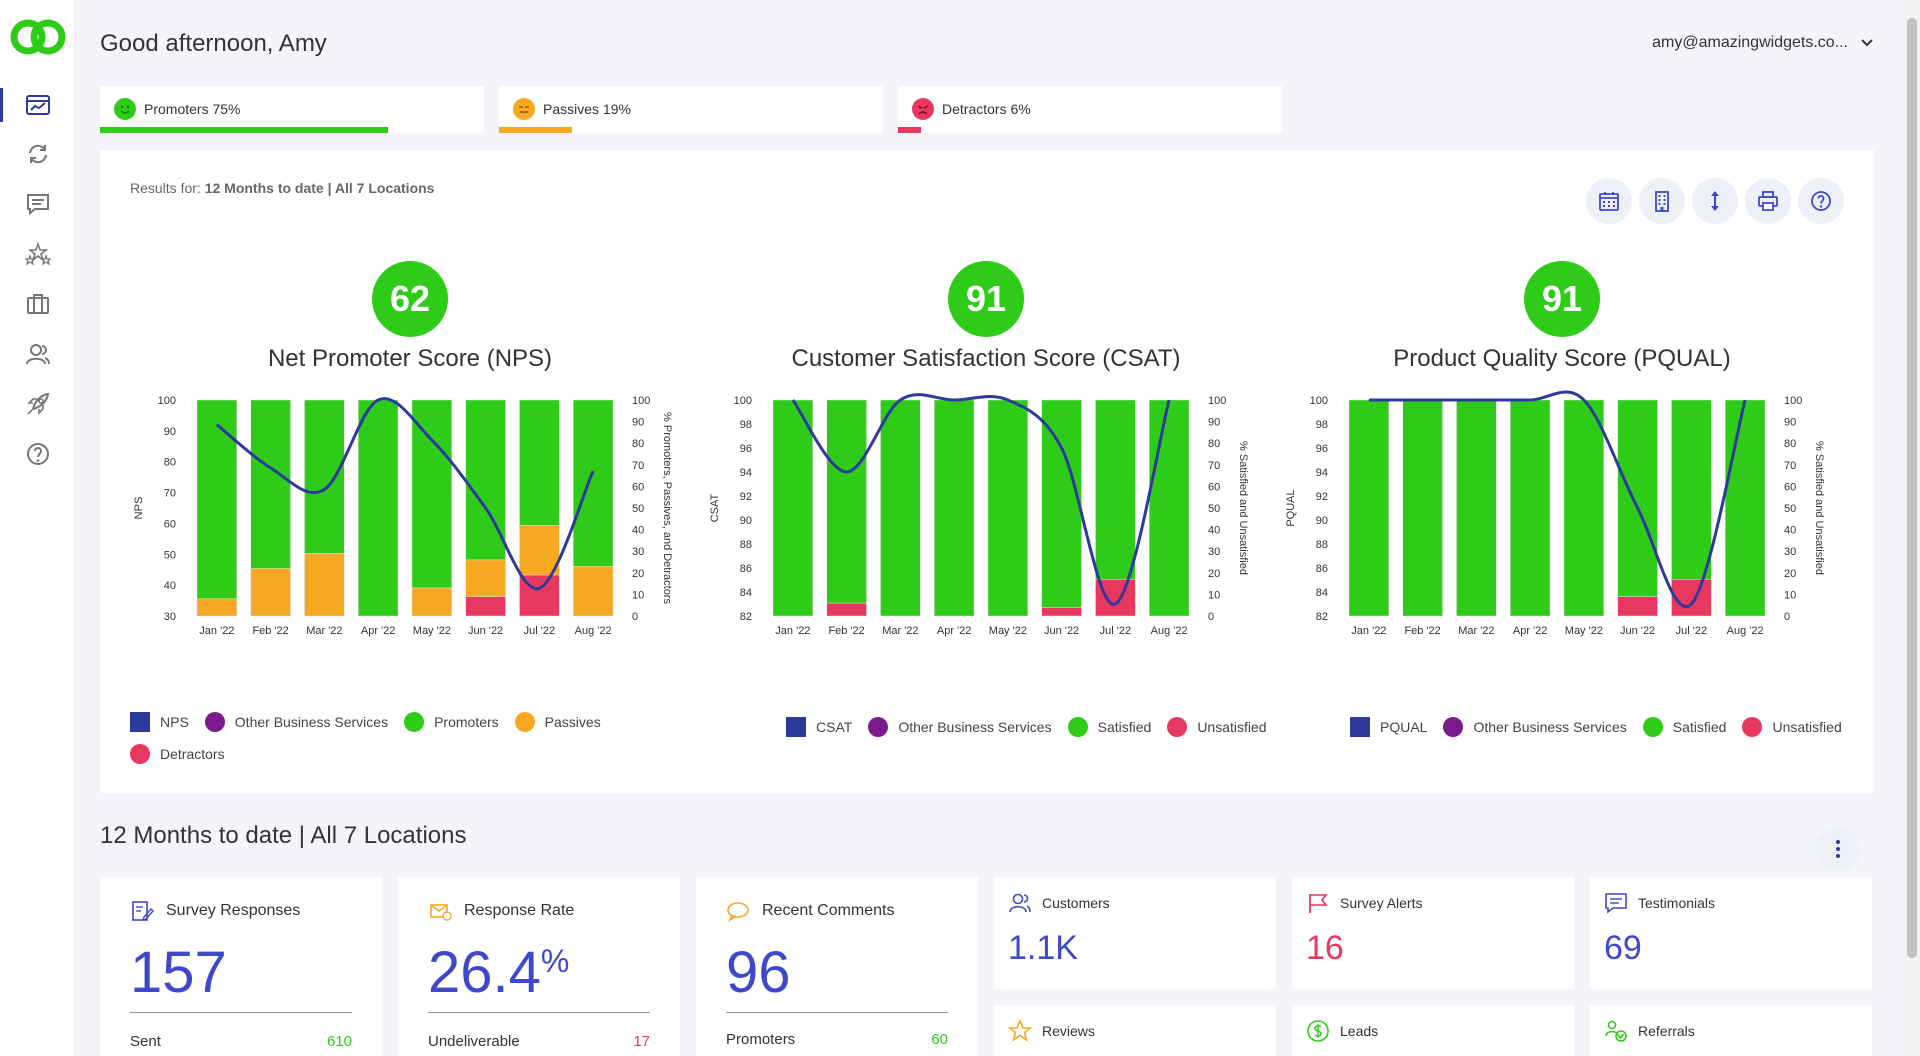  What do you see at coordinates (1388, 727) in the screenshot?
I see `legend-item-pqual: PQUAL` at bounding box center [1388, 727].